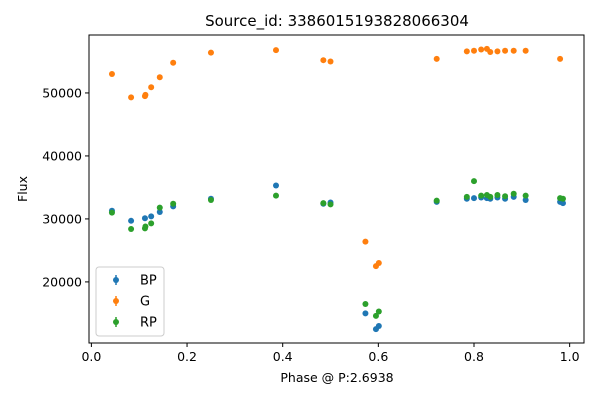 This screenshot has width=600, height=400. I want to click on legend-marker-g, so click(116, 301).